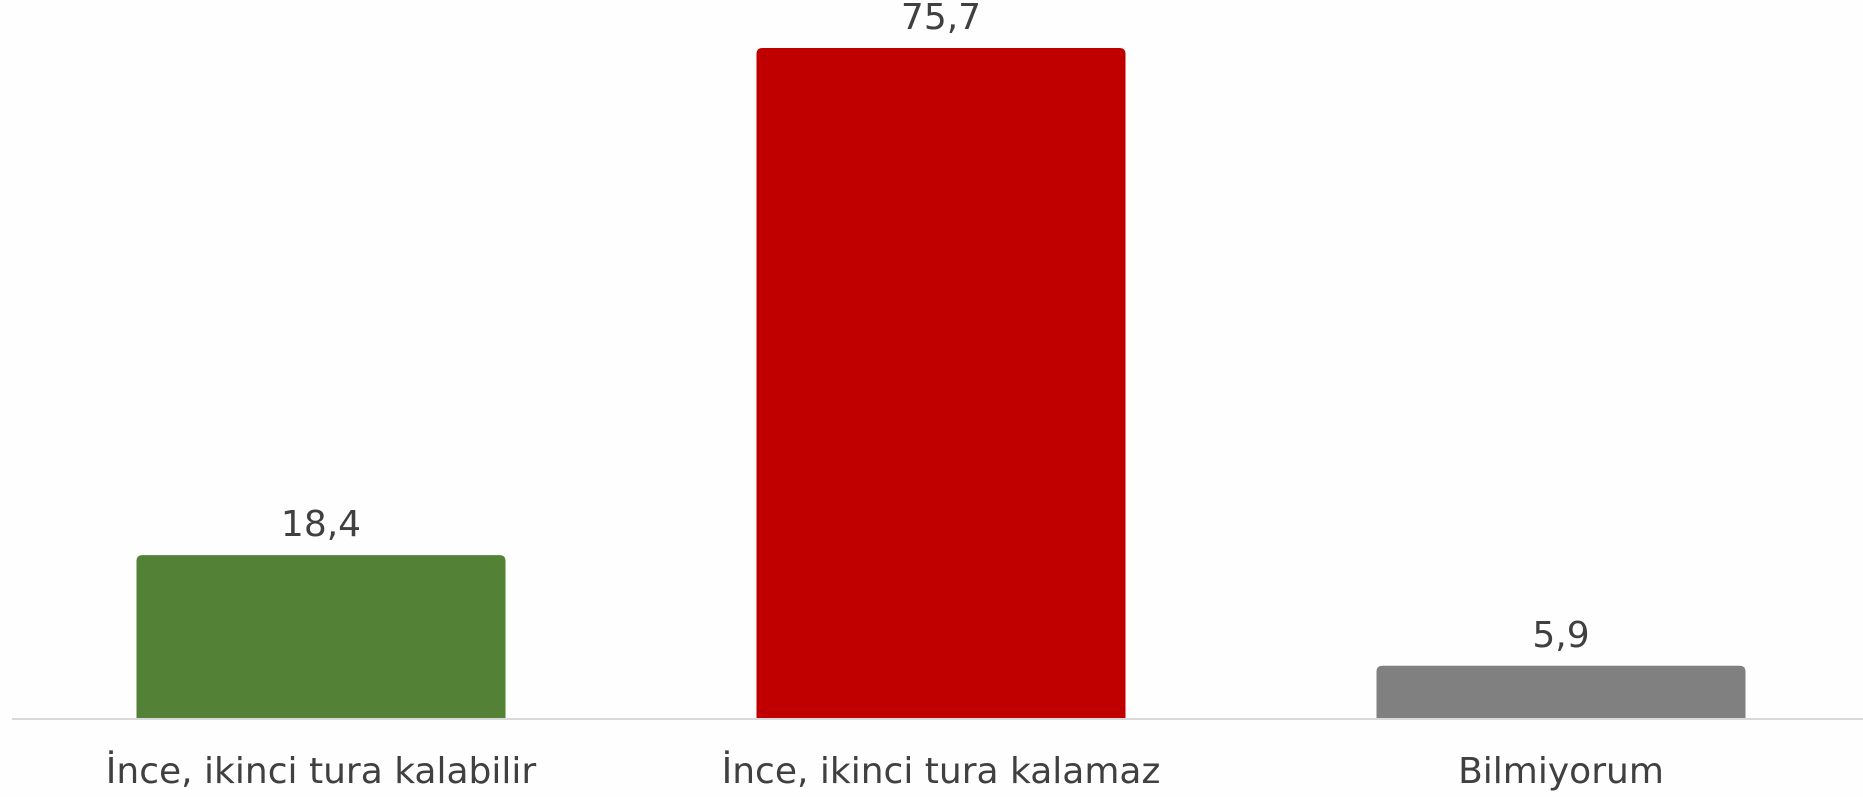 The width and height of the screenshot is (1863, 797). Describe the element at coordinates (1561, 771) in the screenshot. I see `x-tick-label: Bilmiyorum` at that location.